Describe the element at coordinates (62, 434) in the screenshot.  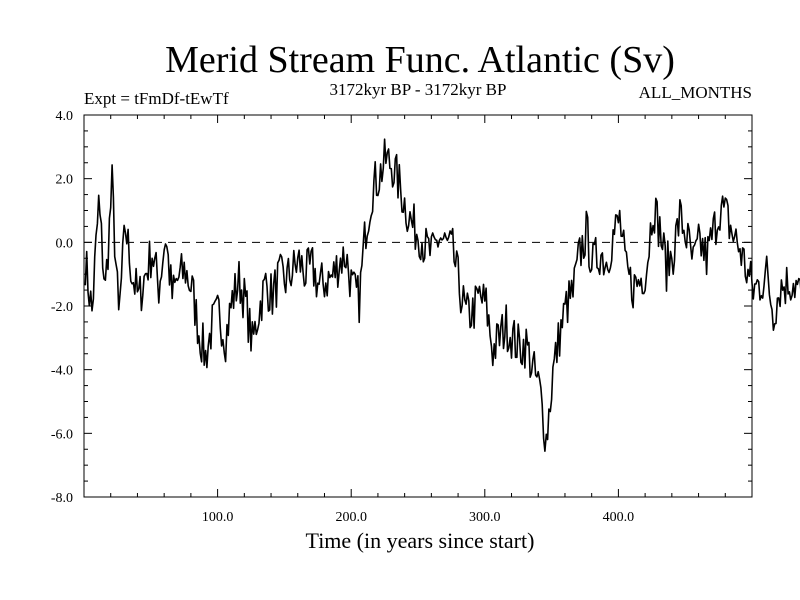
I see `y-tick-label: -6.0` at that location.